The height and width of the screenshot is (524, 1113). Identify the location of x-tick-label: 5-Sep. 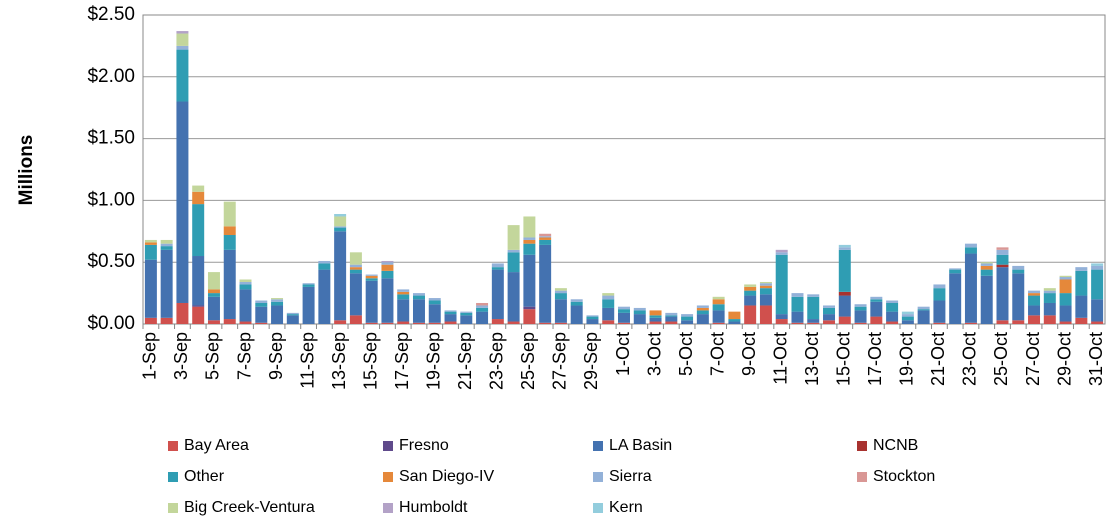
(213, 356).